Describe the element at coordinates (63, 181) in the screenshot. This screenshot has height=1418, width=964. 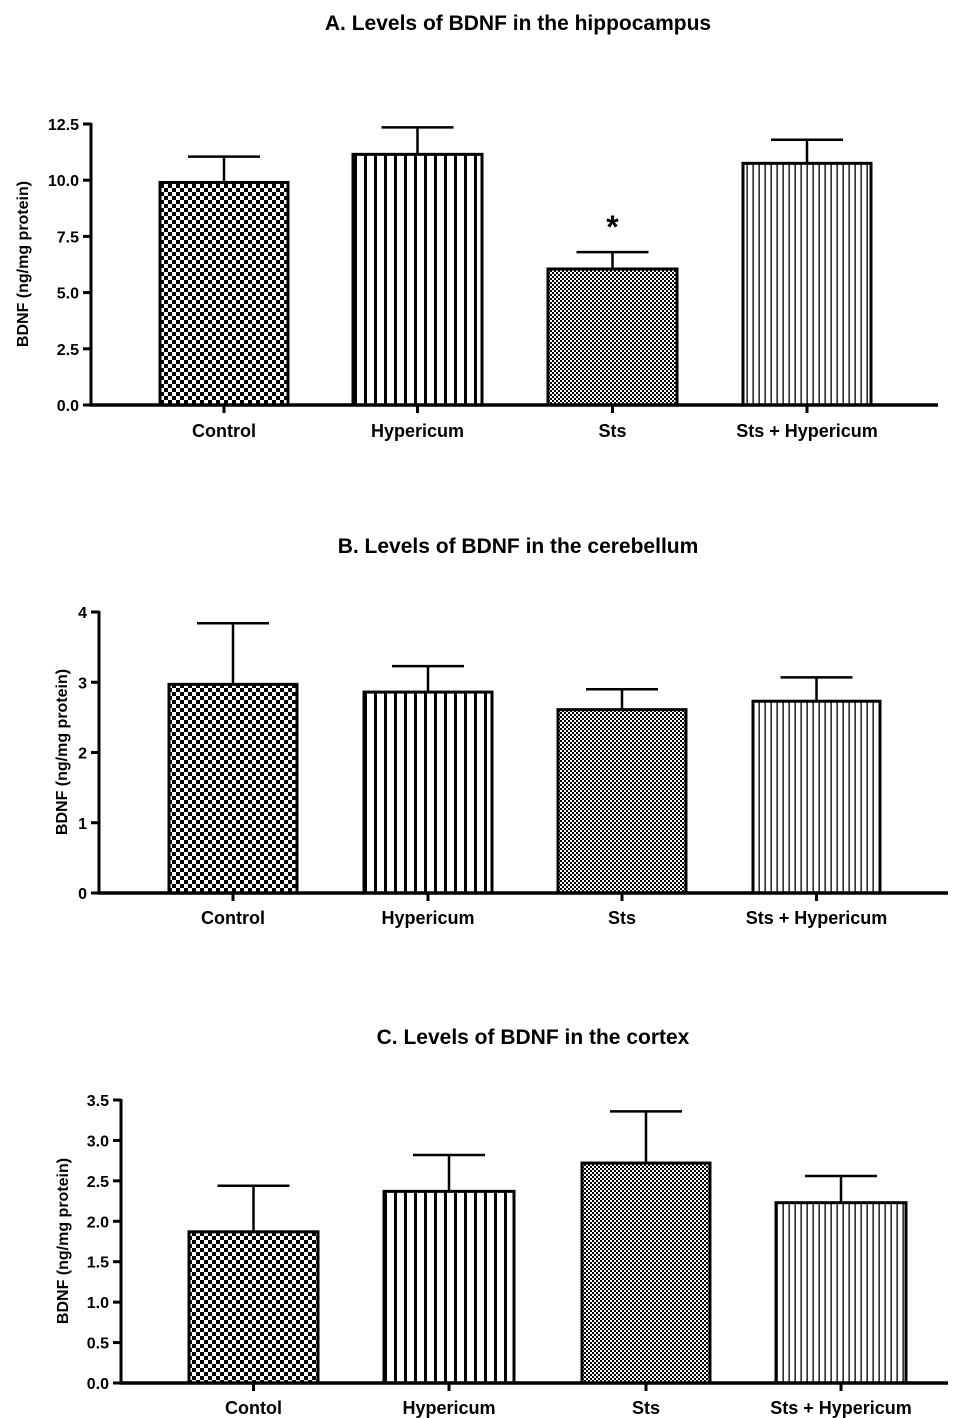
I see `y-tick-label: 10.0` at that location.